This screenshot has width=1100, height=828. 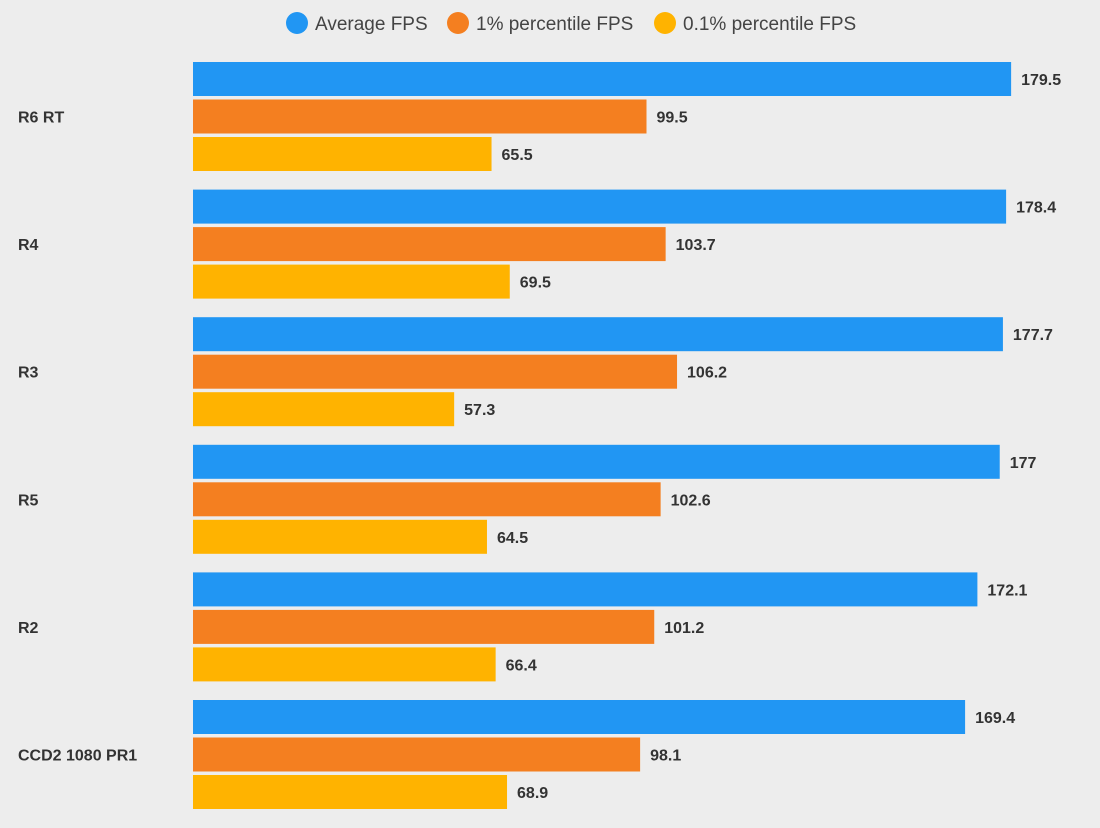 What do you see at coordinates (371, 24) in the screenshot?
I see `legend-label-average-fps: Average FPS` at bounding box center [371, 24].